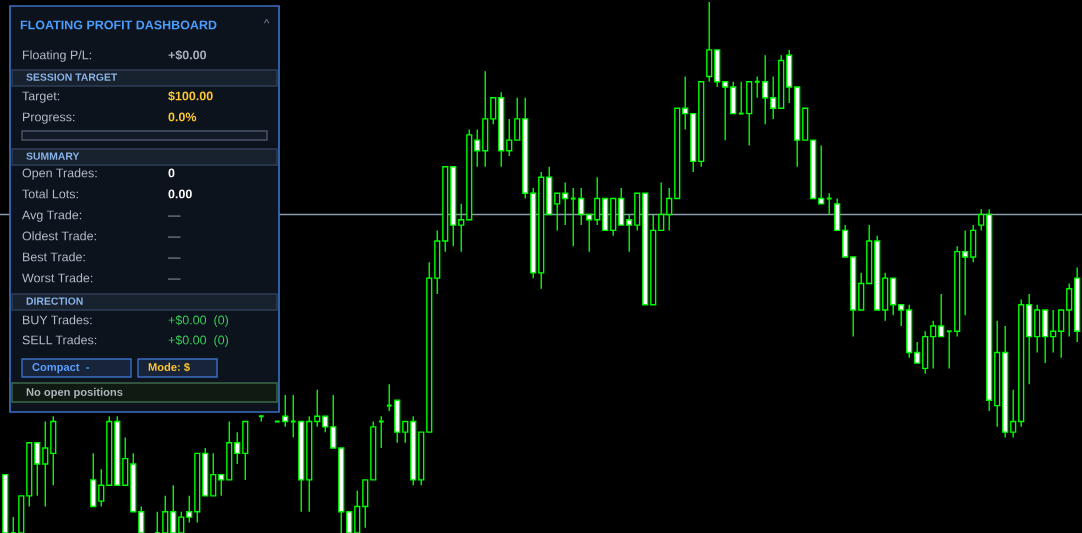  Describe the element at coordinates (57, 320) in the screenshot. I see `annotation: BUY Trades:` at that location.